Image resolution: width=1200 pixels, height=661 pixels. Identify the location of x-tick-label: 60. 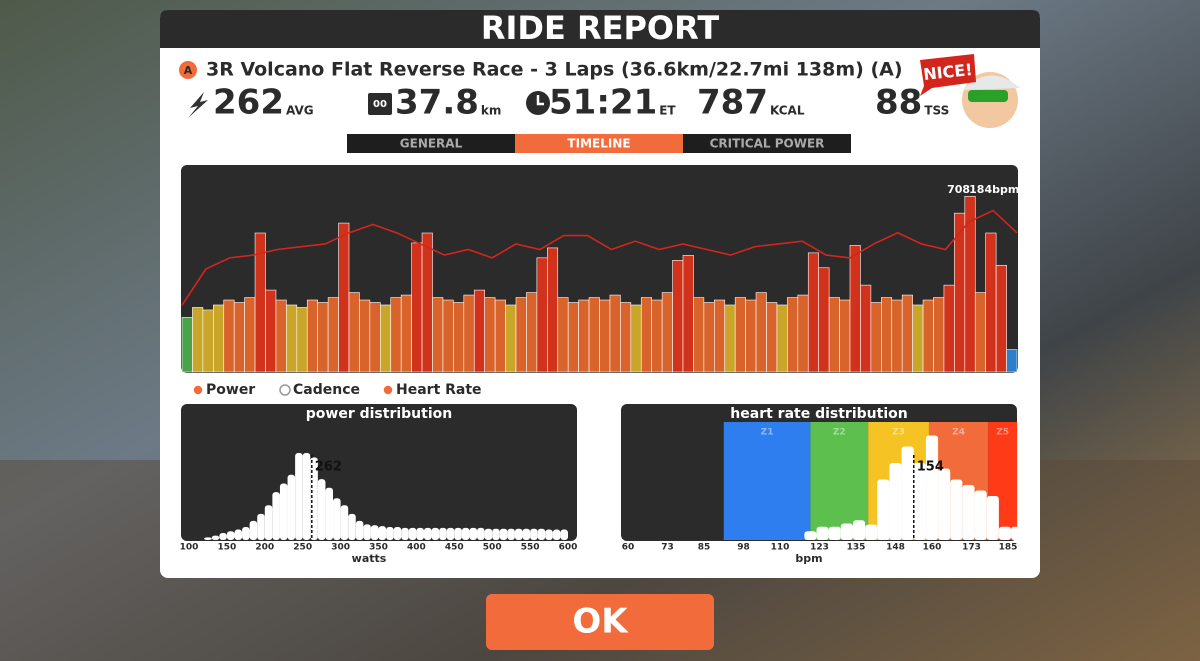
(628, 548).